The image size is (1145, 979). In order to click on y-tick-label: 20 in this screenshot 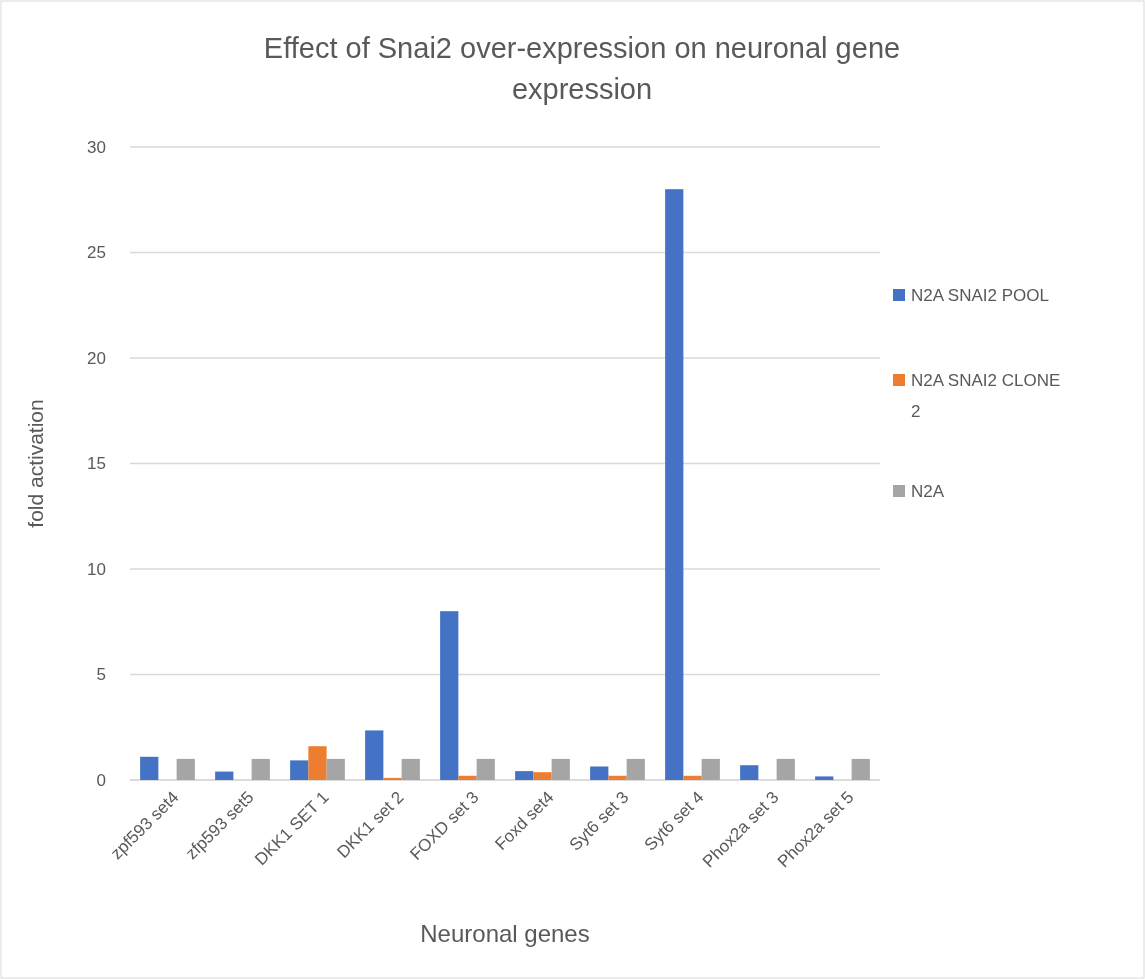, I will do `click(96, 358)`.